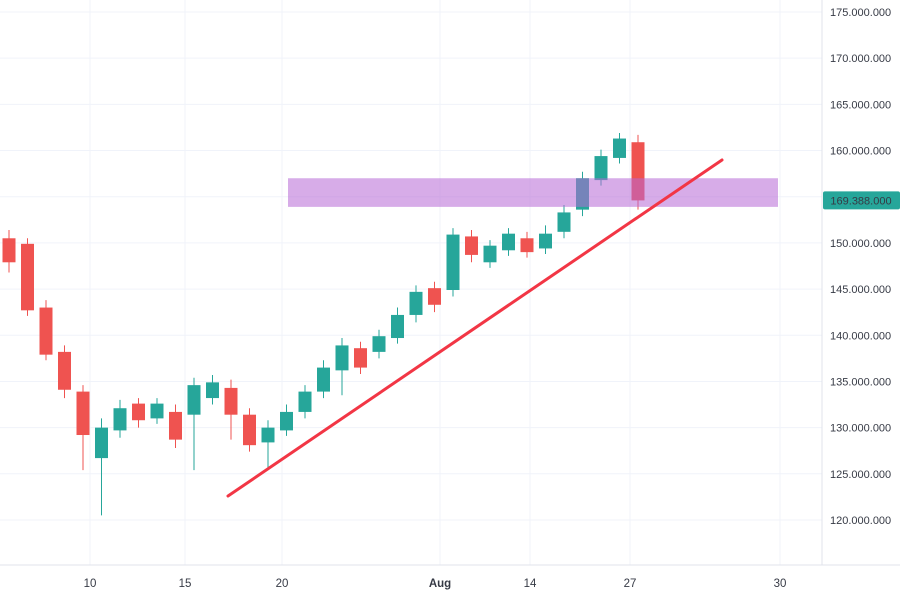  I want to click on last-price-badge-text: 169.388.000, so click(860, 201).